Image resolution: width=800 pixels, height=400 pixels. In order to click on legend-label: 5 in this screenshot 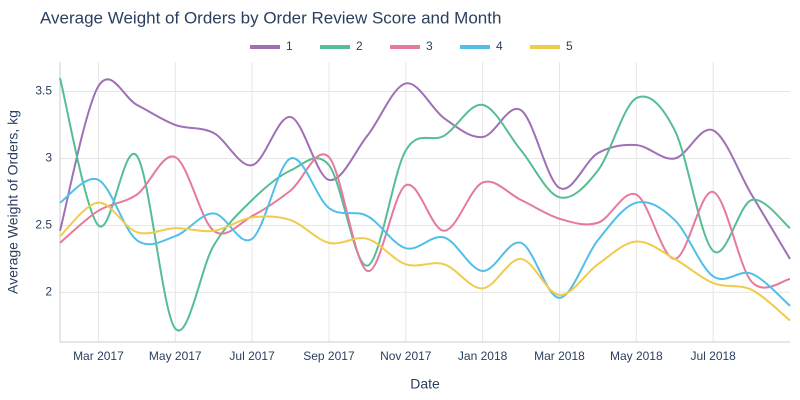, I will do `click(569, 46)`.